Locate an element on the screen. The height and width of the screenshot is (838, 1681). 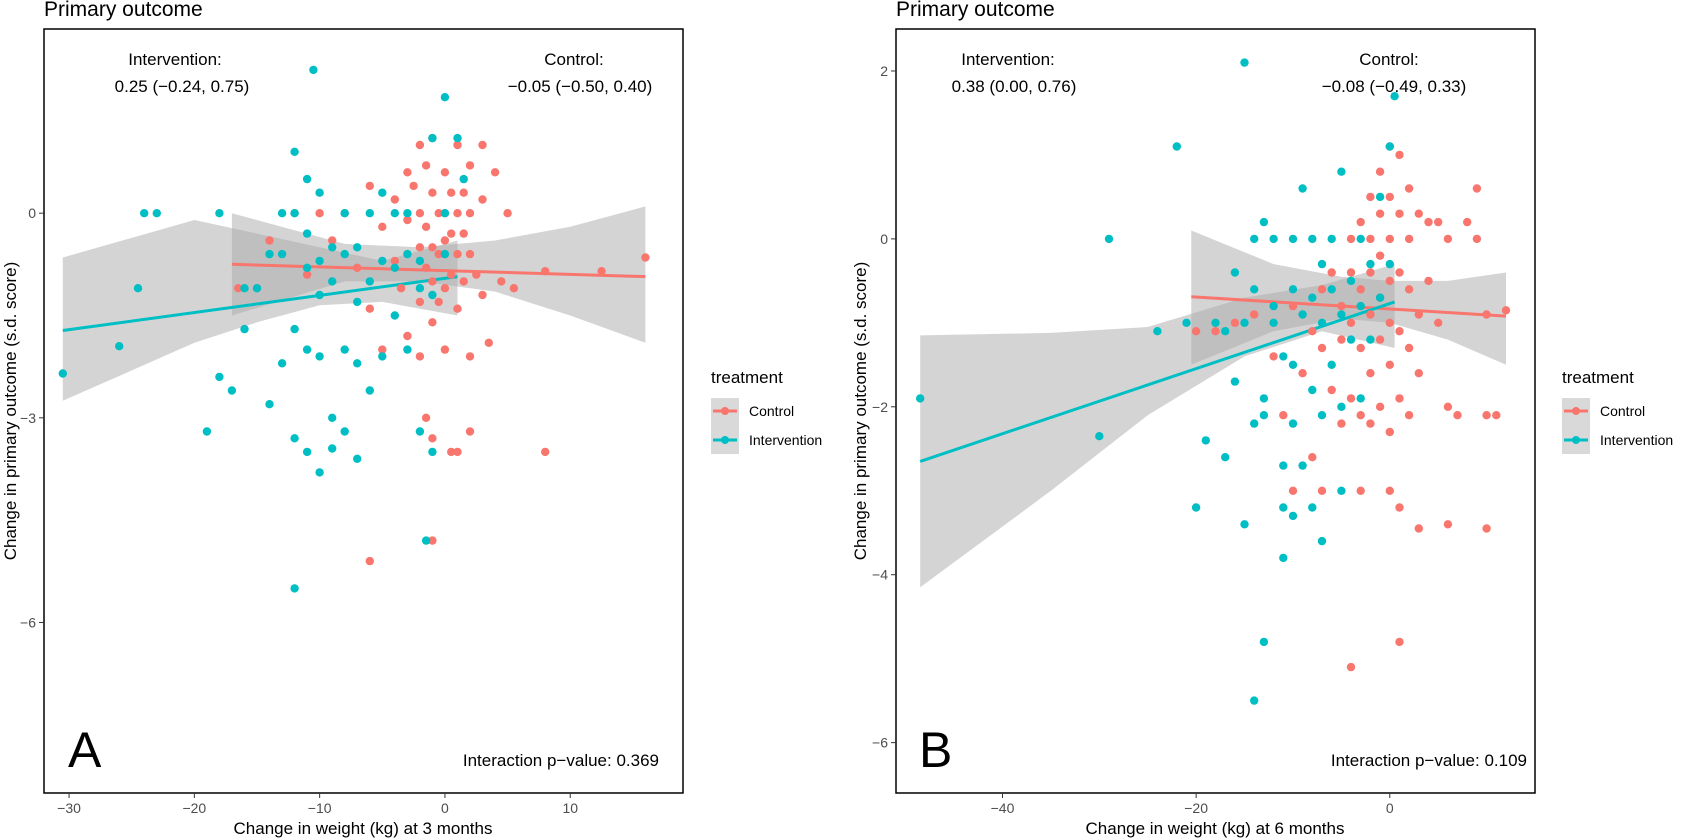
panel-a-control-fit-line is located at coordinates (438, 270).